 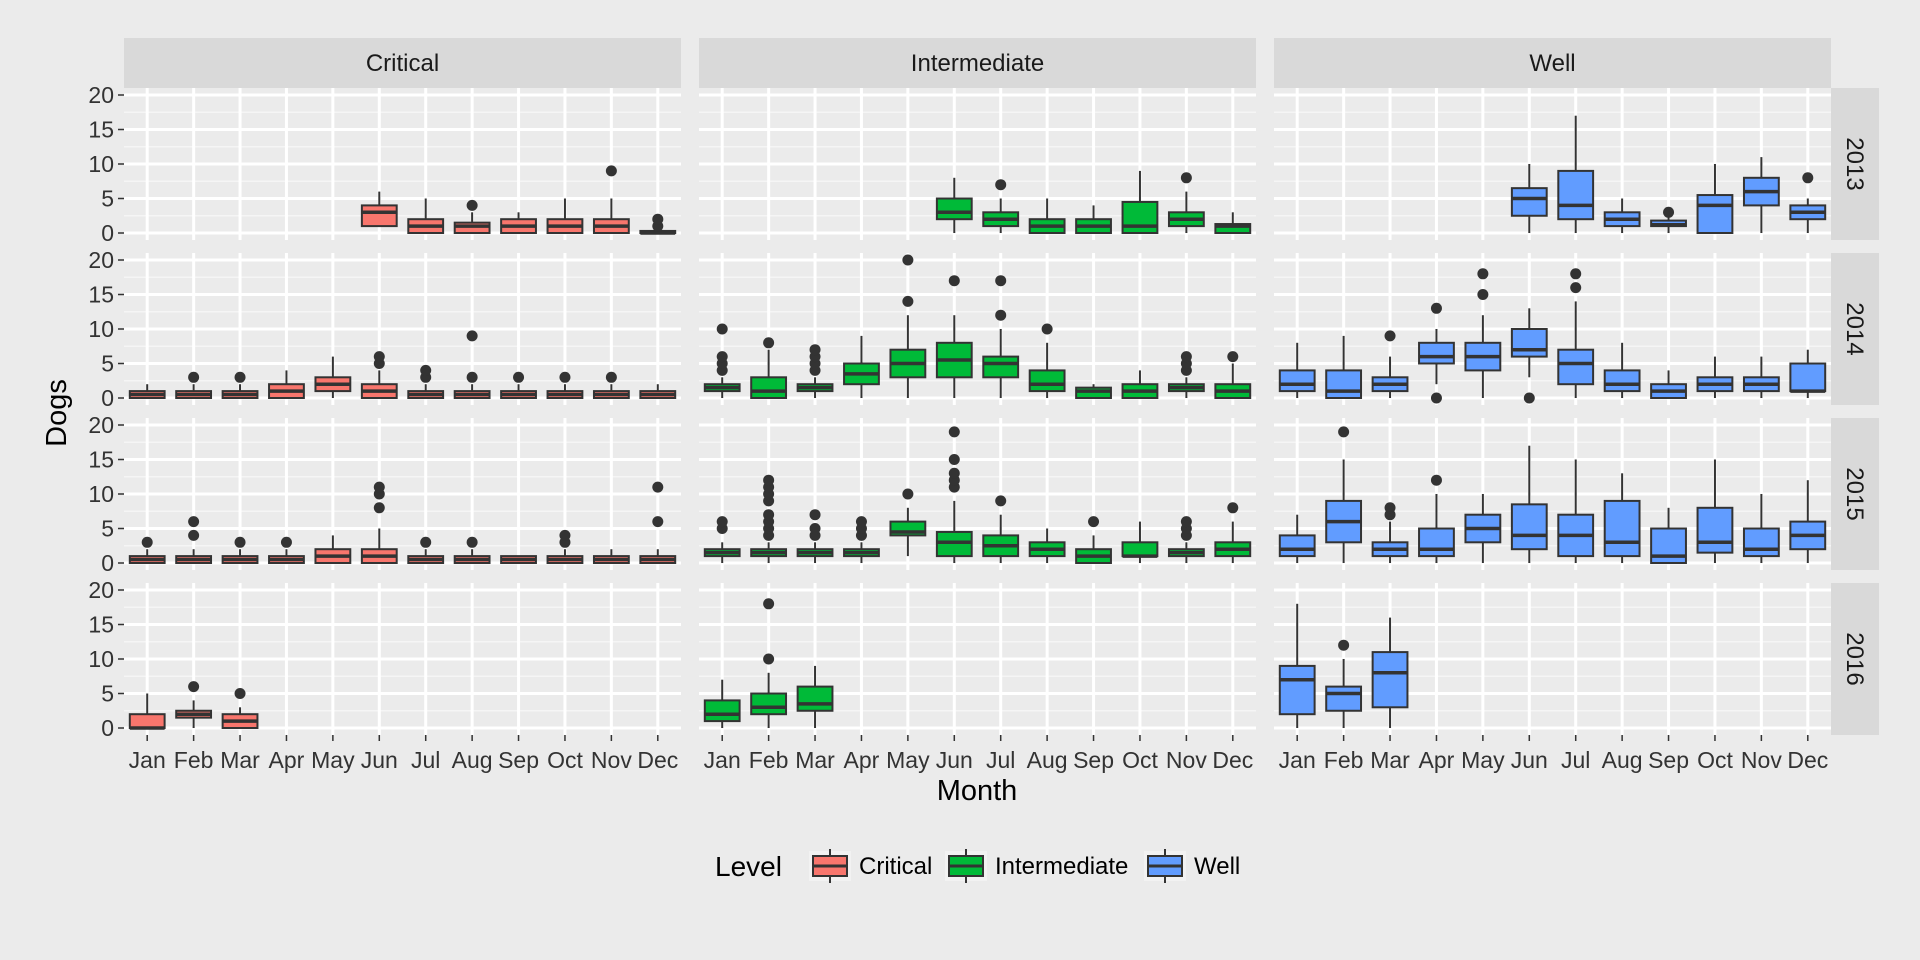 What do you see at coordinates (1854, 658) in the screenshot?
I see `facet-strip-label-year-2016: 2016` at bounding box center [1854, 658].